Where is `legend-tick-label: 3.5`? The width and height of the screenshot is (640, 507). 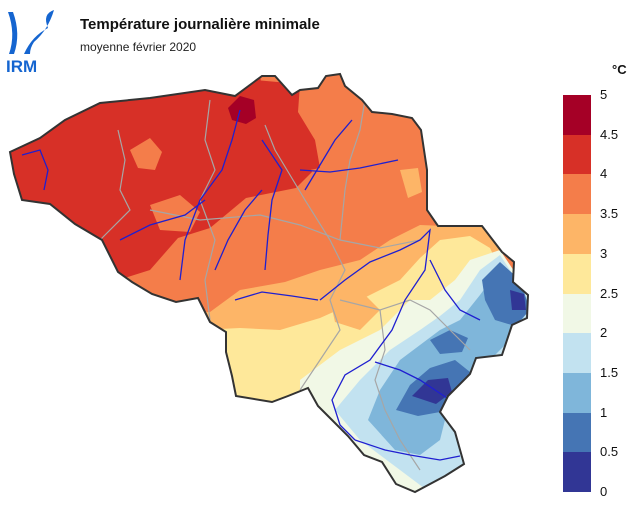 legend-tick-label: 3.5 is located at coordinates (609, 214).